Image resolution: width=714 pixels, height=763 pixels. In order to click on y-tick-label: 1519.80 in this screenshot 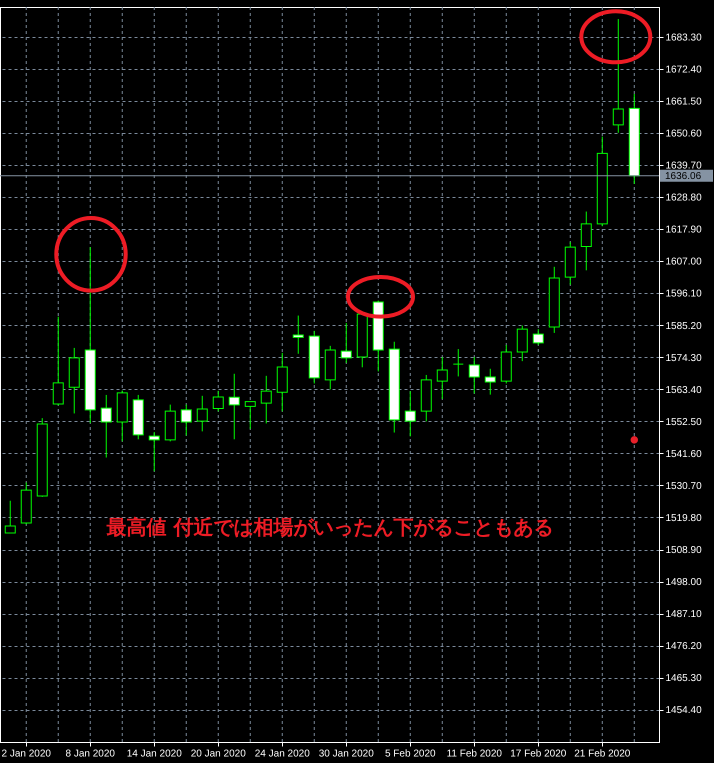, I will do `click(684, 518)`.